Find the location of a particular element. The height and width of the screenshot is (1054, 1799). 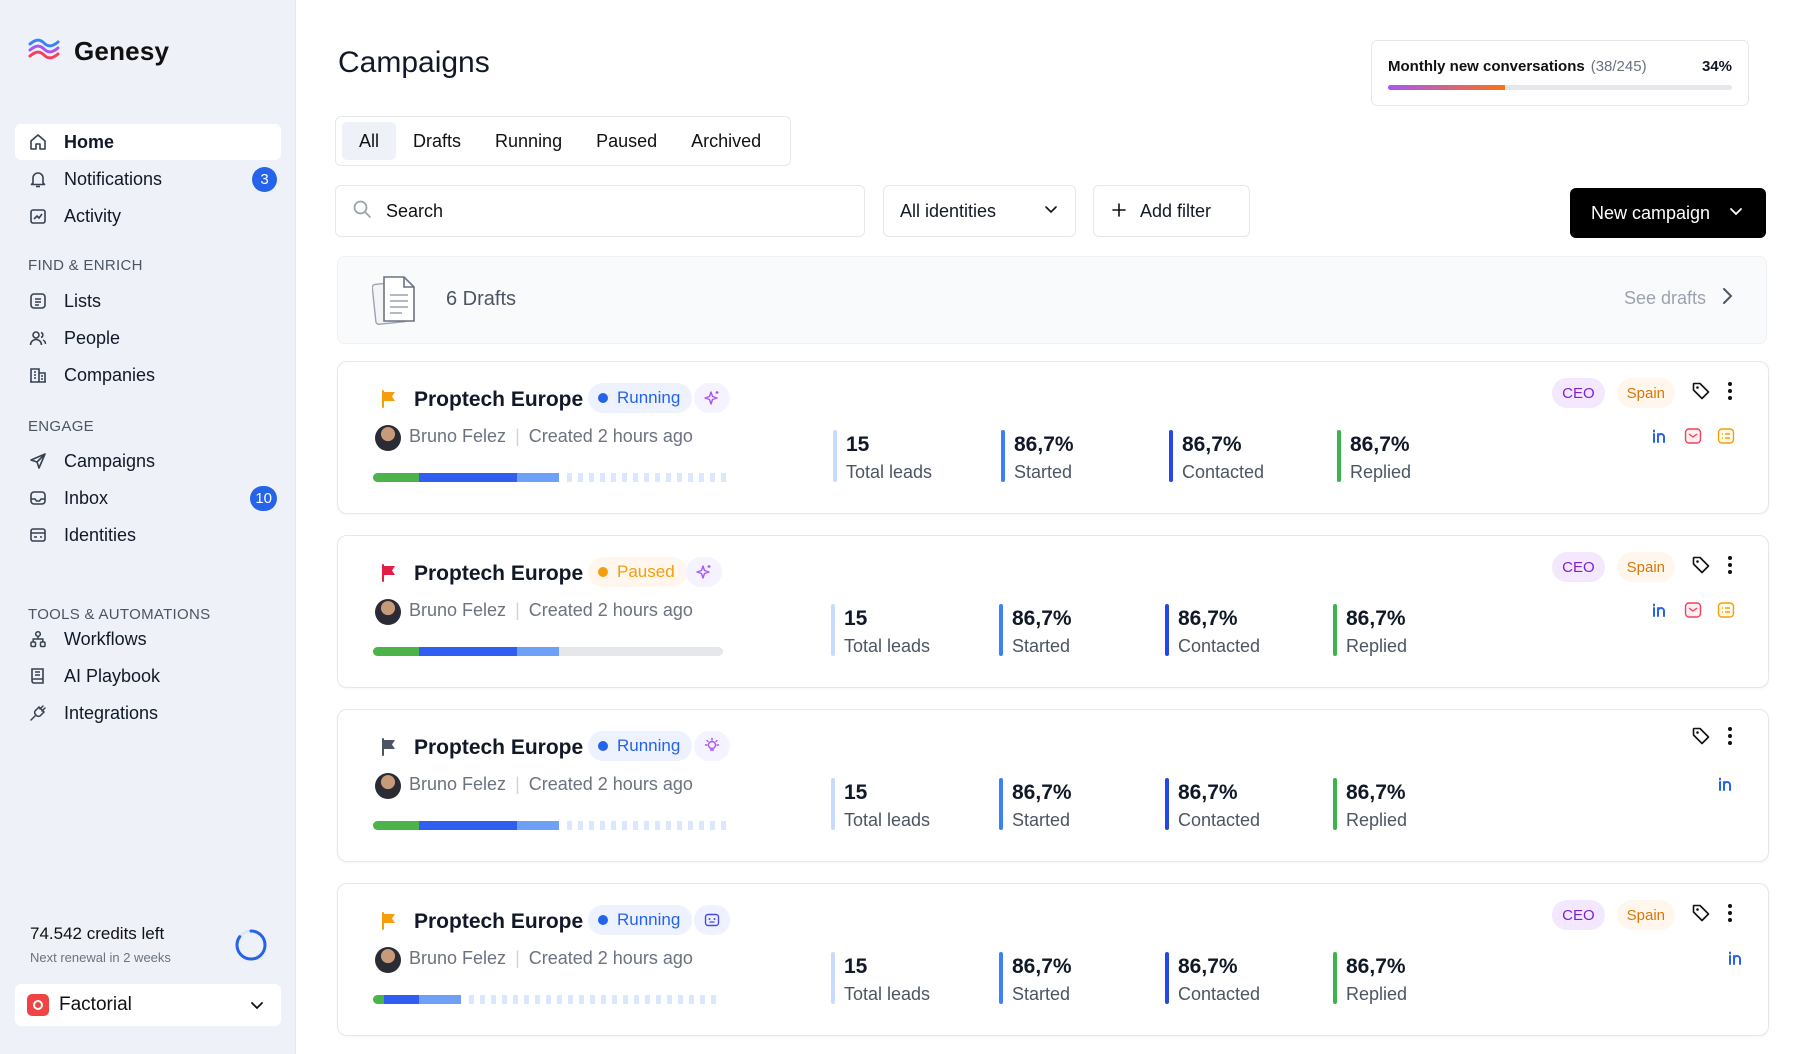

plug-icon is located at coordinates (38, 713).